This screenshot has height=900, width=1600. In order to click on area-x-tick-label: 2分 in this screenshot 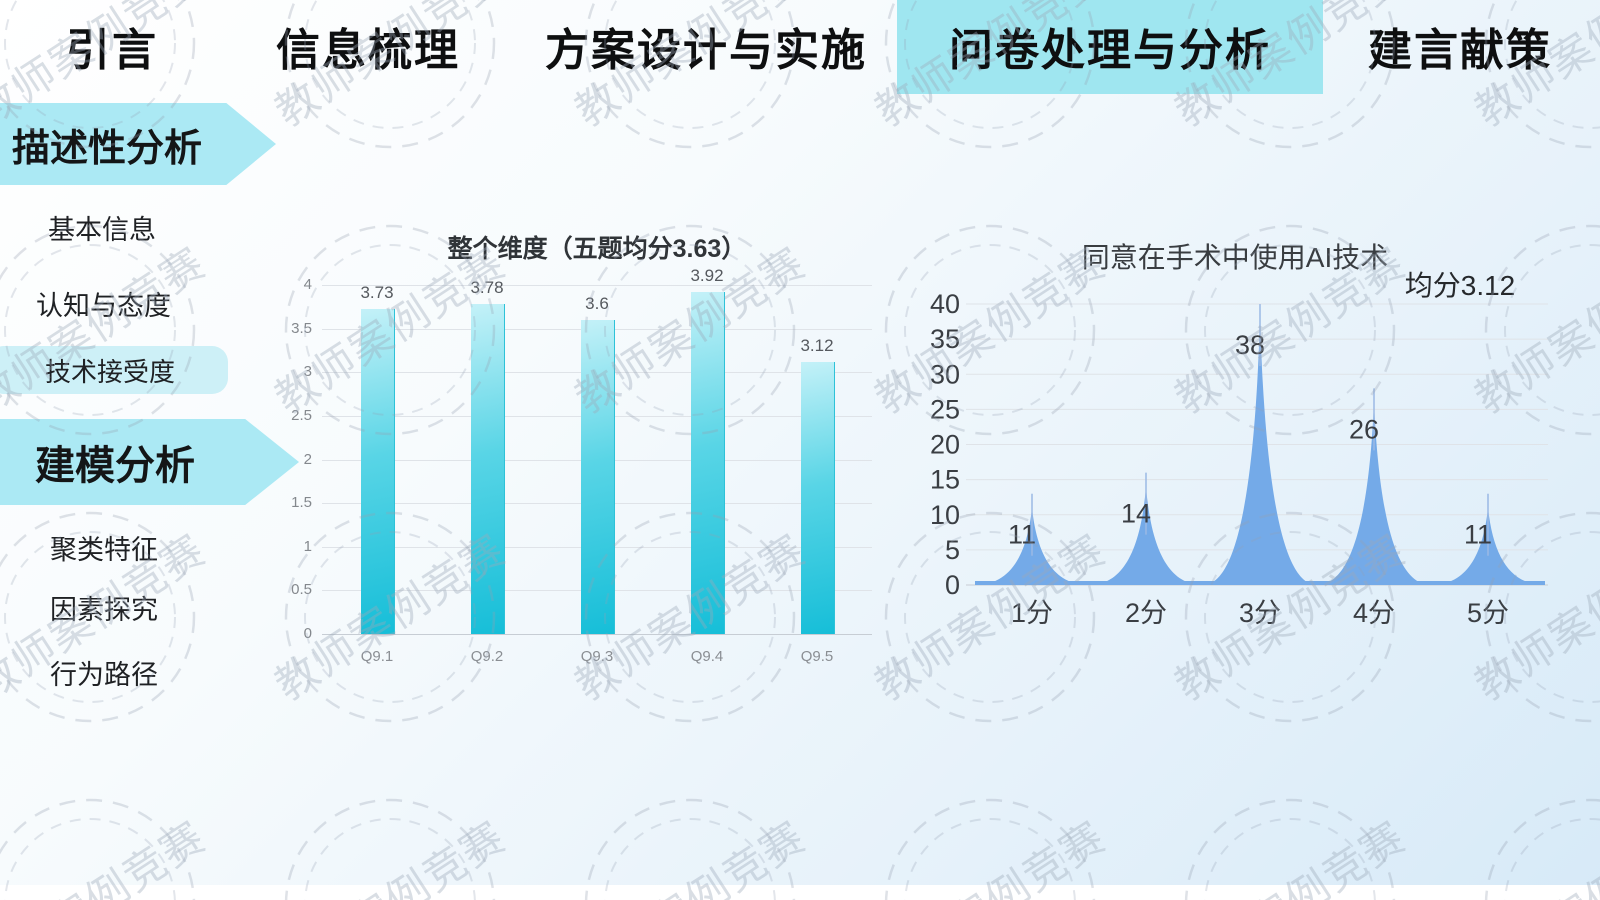, I will do `click(1146, 613)`.